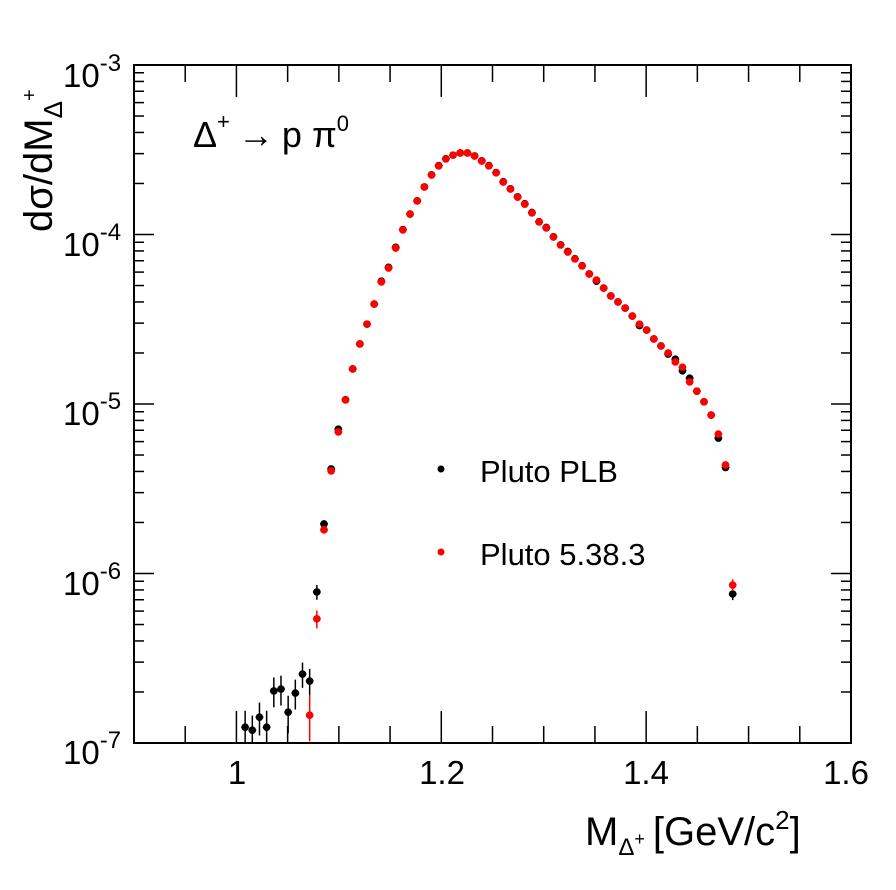 This screenshot has height=890, width=896. Describe the element at coordinates (541, 513) in the screenshot. I see `legend: Pluto PLB Pluto 5.38.3` at that location.